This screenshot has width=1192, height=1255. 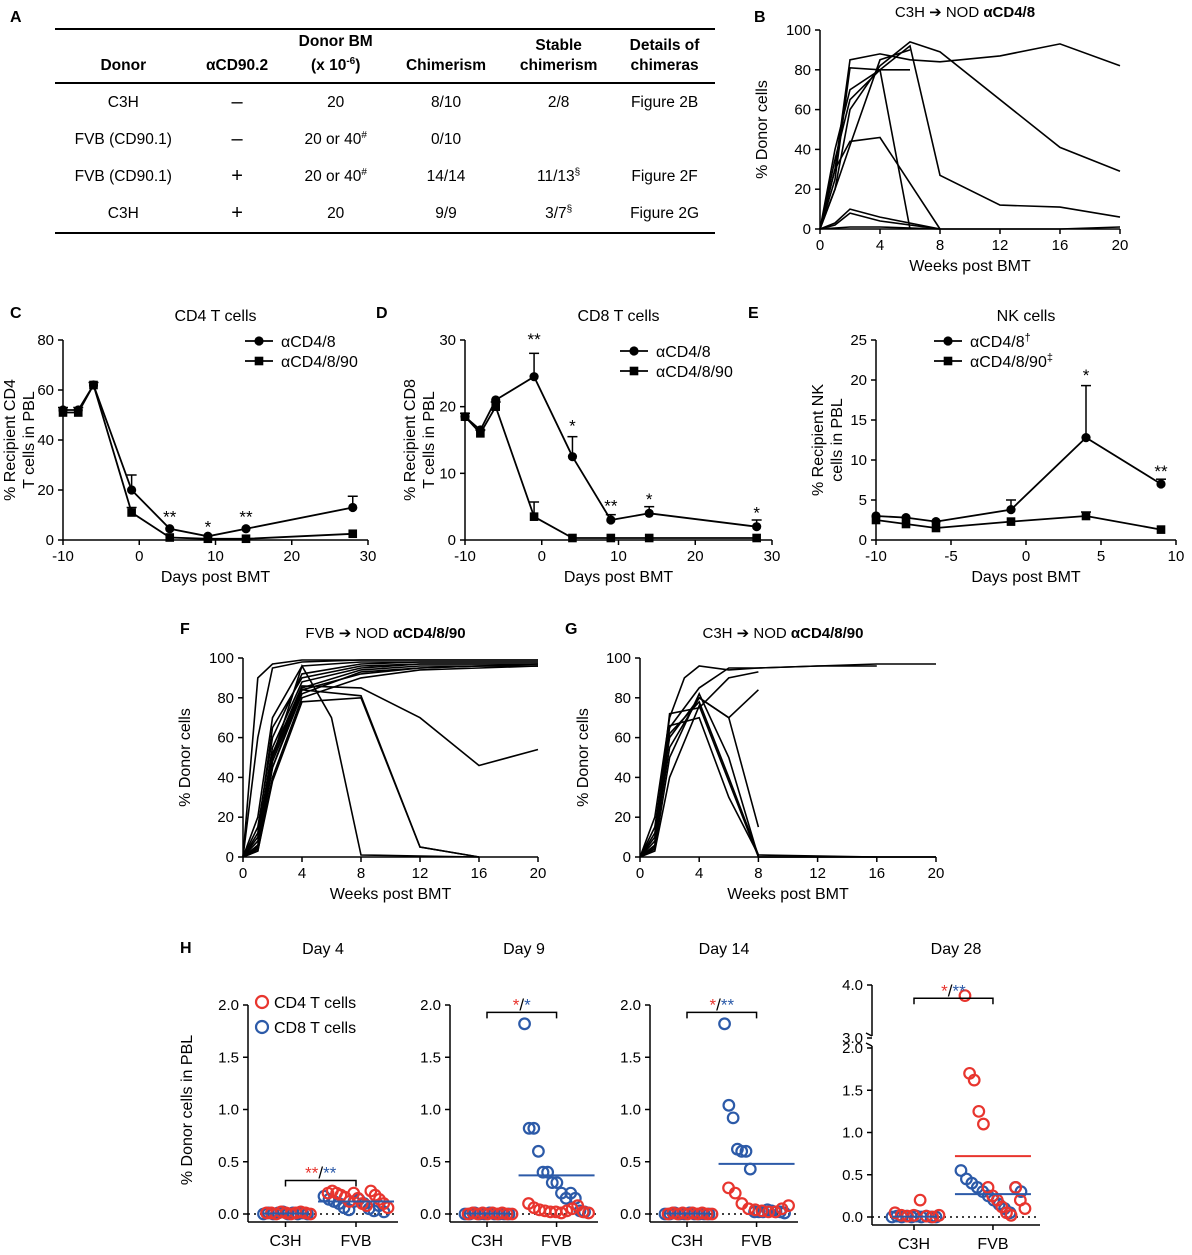 I want to click on x-tick-label: -10, so click(x=465, y=556).